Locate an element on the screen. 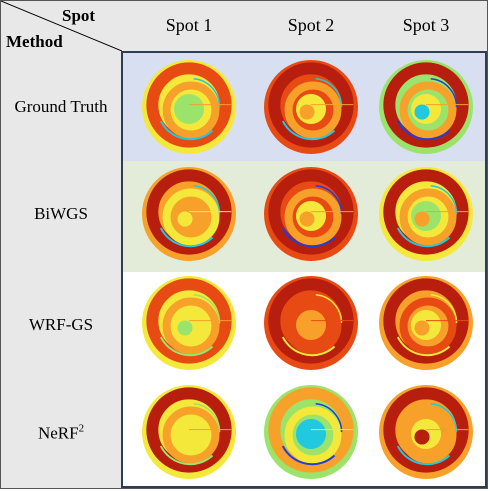 This screenshot has width=490, height=491. column-header-spot-3: Spot 3 is located at coordinates (426, 25).